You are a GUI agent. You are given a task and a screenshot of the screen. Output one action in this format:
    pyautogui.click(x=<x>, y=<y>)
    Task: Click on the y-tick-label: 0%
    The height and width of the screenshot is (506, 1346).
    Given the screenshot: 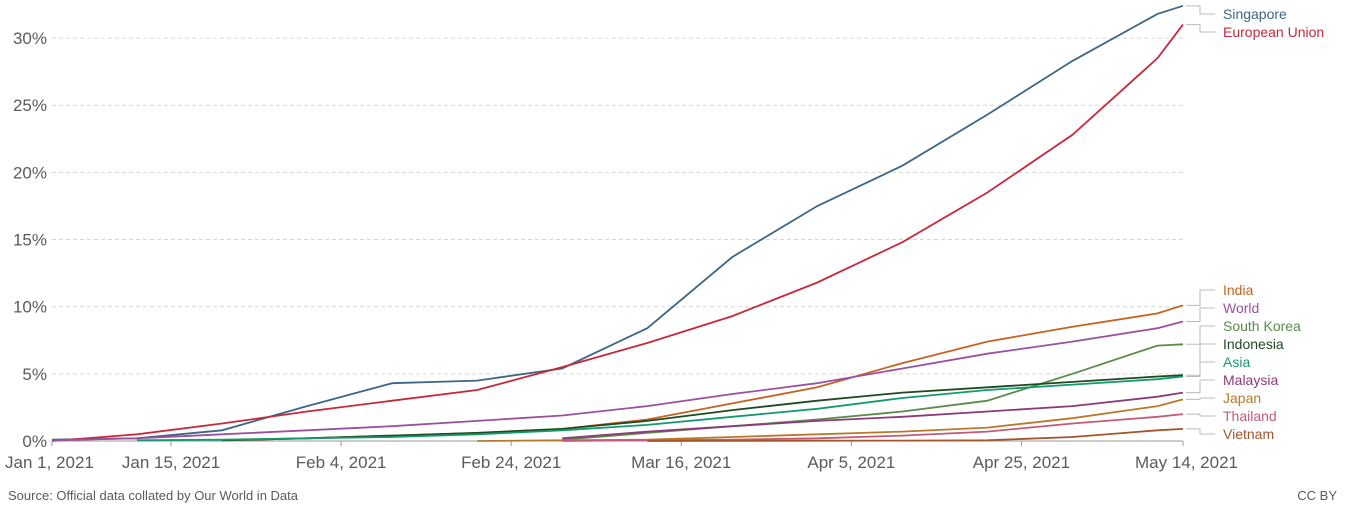 What is the action you would take?
    pyautogui.click(x=34, y=441)
    